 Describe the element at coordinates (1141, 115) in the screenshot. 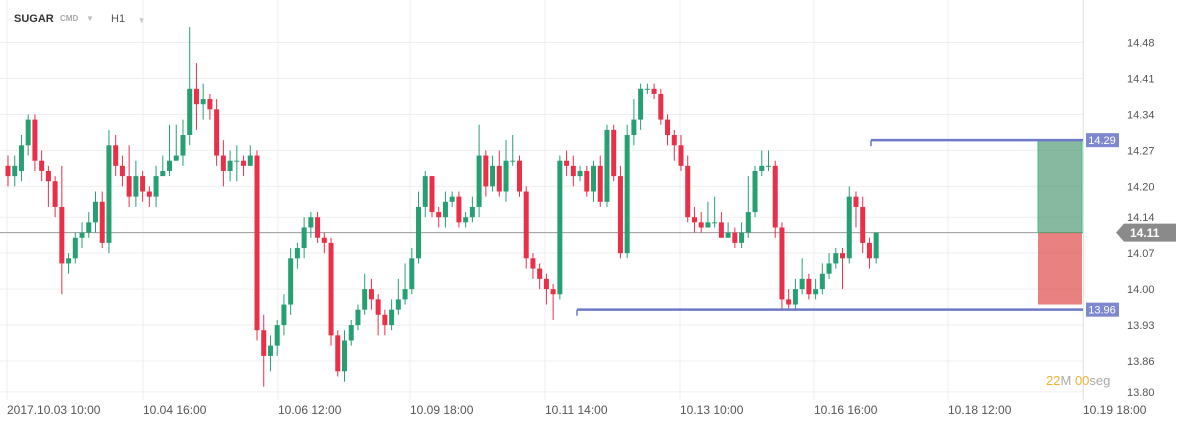

I see `price-tick-label: 14.34` at that location.